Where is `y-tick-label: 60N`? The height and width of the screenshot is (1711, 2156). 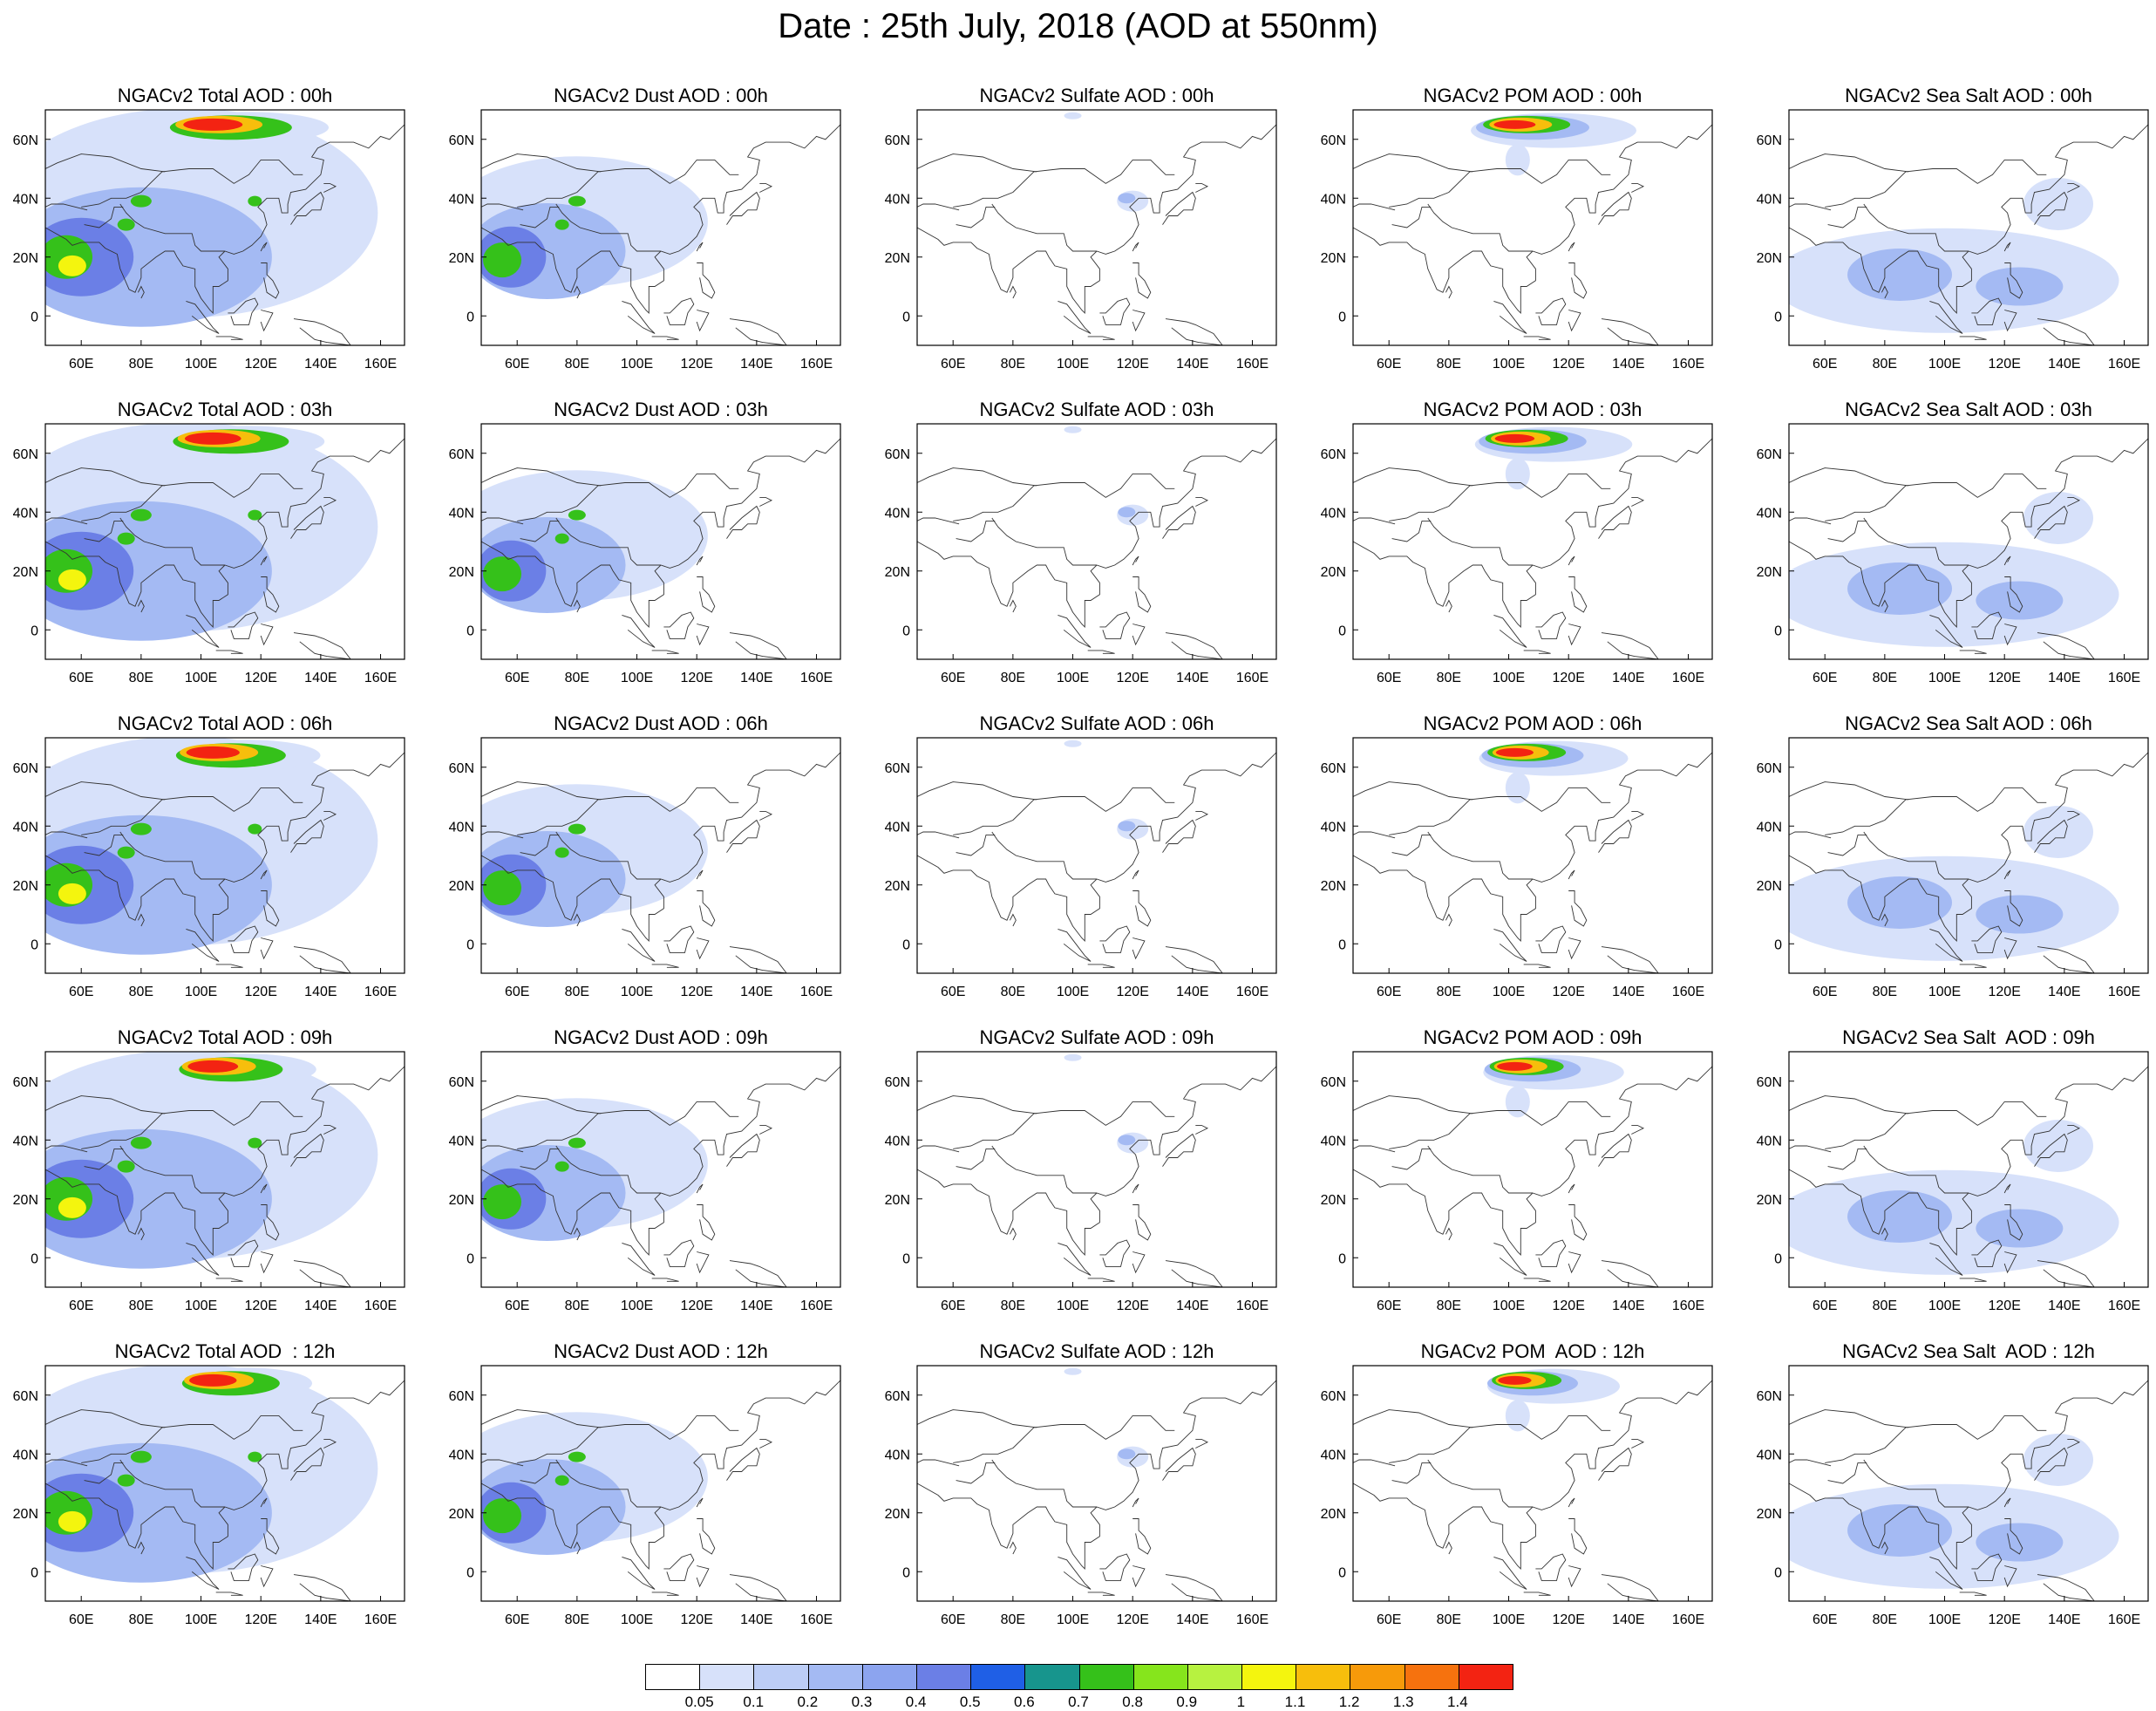
y-tick-label: 60N is located at coordinates (25, 768).